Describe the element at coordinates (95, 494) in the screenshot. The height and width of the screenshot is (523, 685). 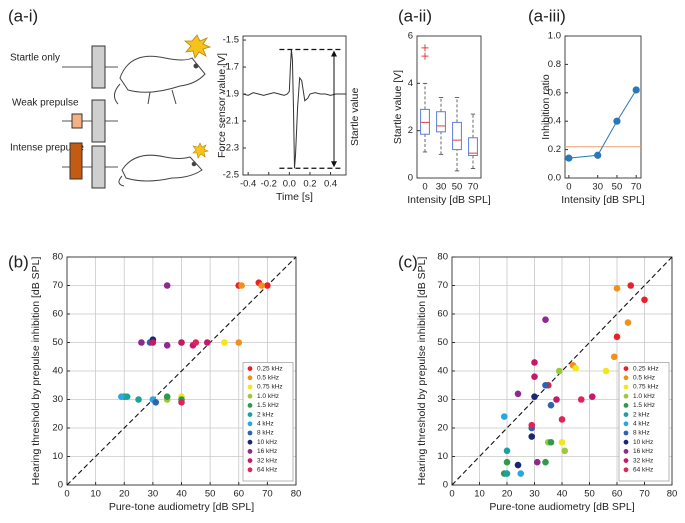
I see `x-tick-label: 10` at that location.